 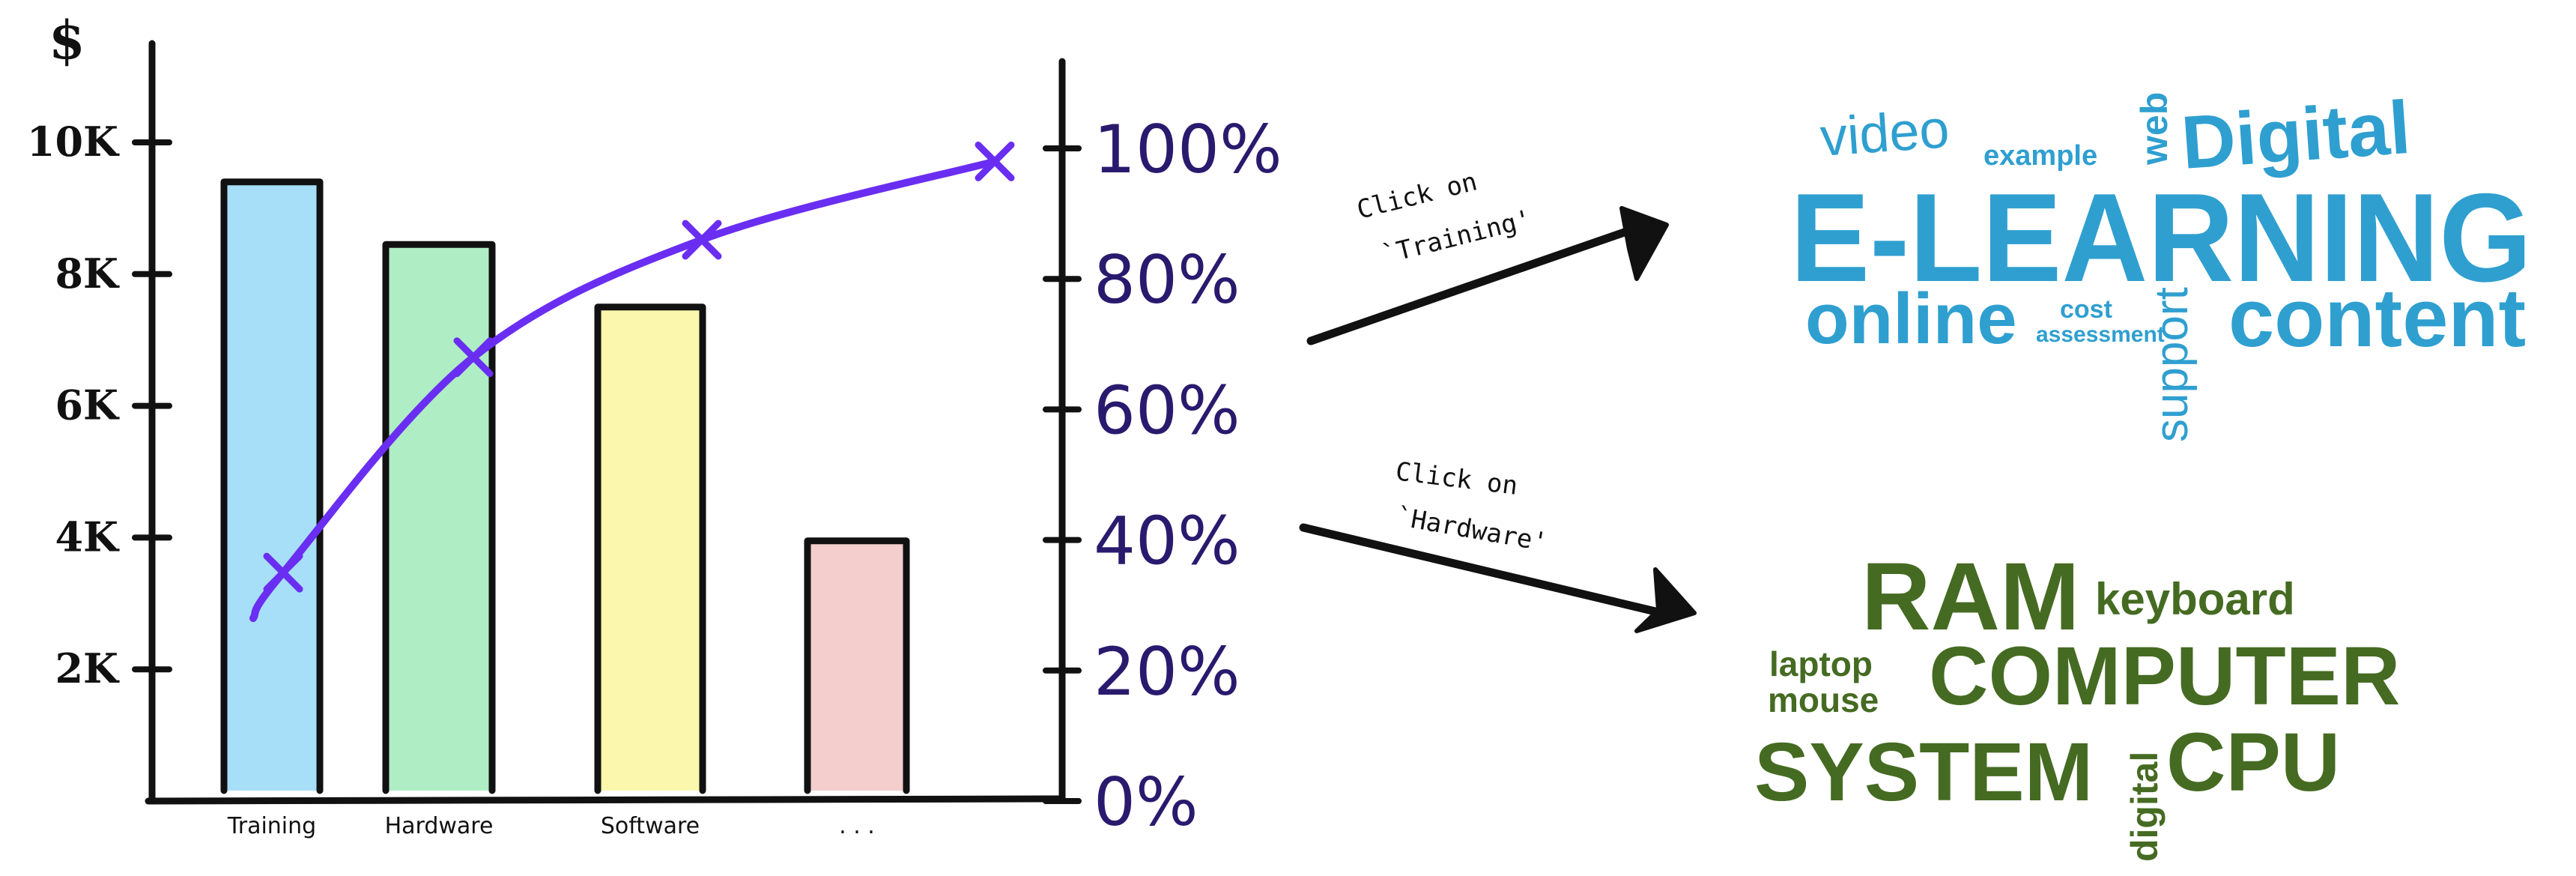 What do you see at coordinates (1162, 476) in the screenshot?
I see `right-axis-ticks: 0% 20% 40% 60% 80% 100%` at bounding box center [1162, 476].